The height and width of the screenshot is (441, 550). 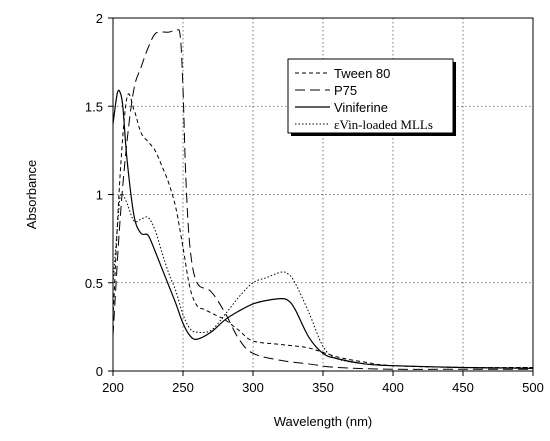 I want to click on y-tick-label: 0, so click(x=99, y=371).